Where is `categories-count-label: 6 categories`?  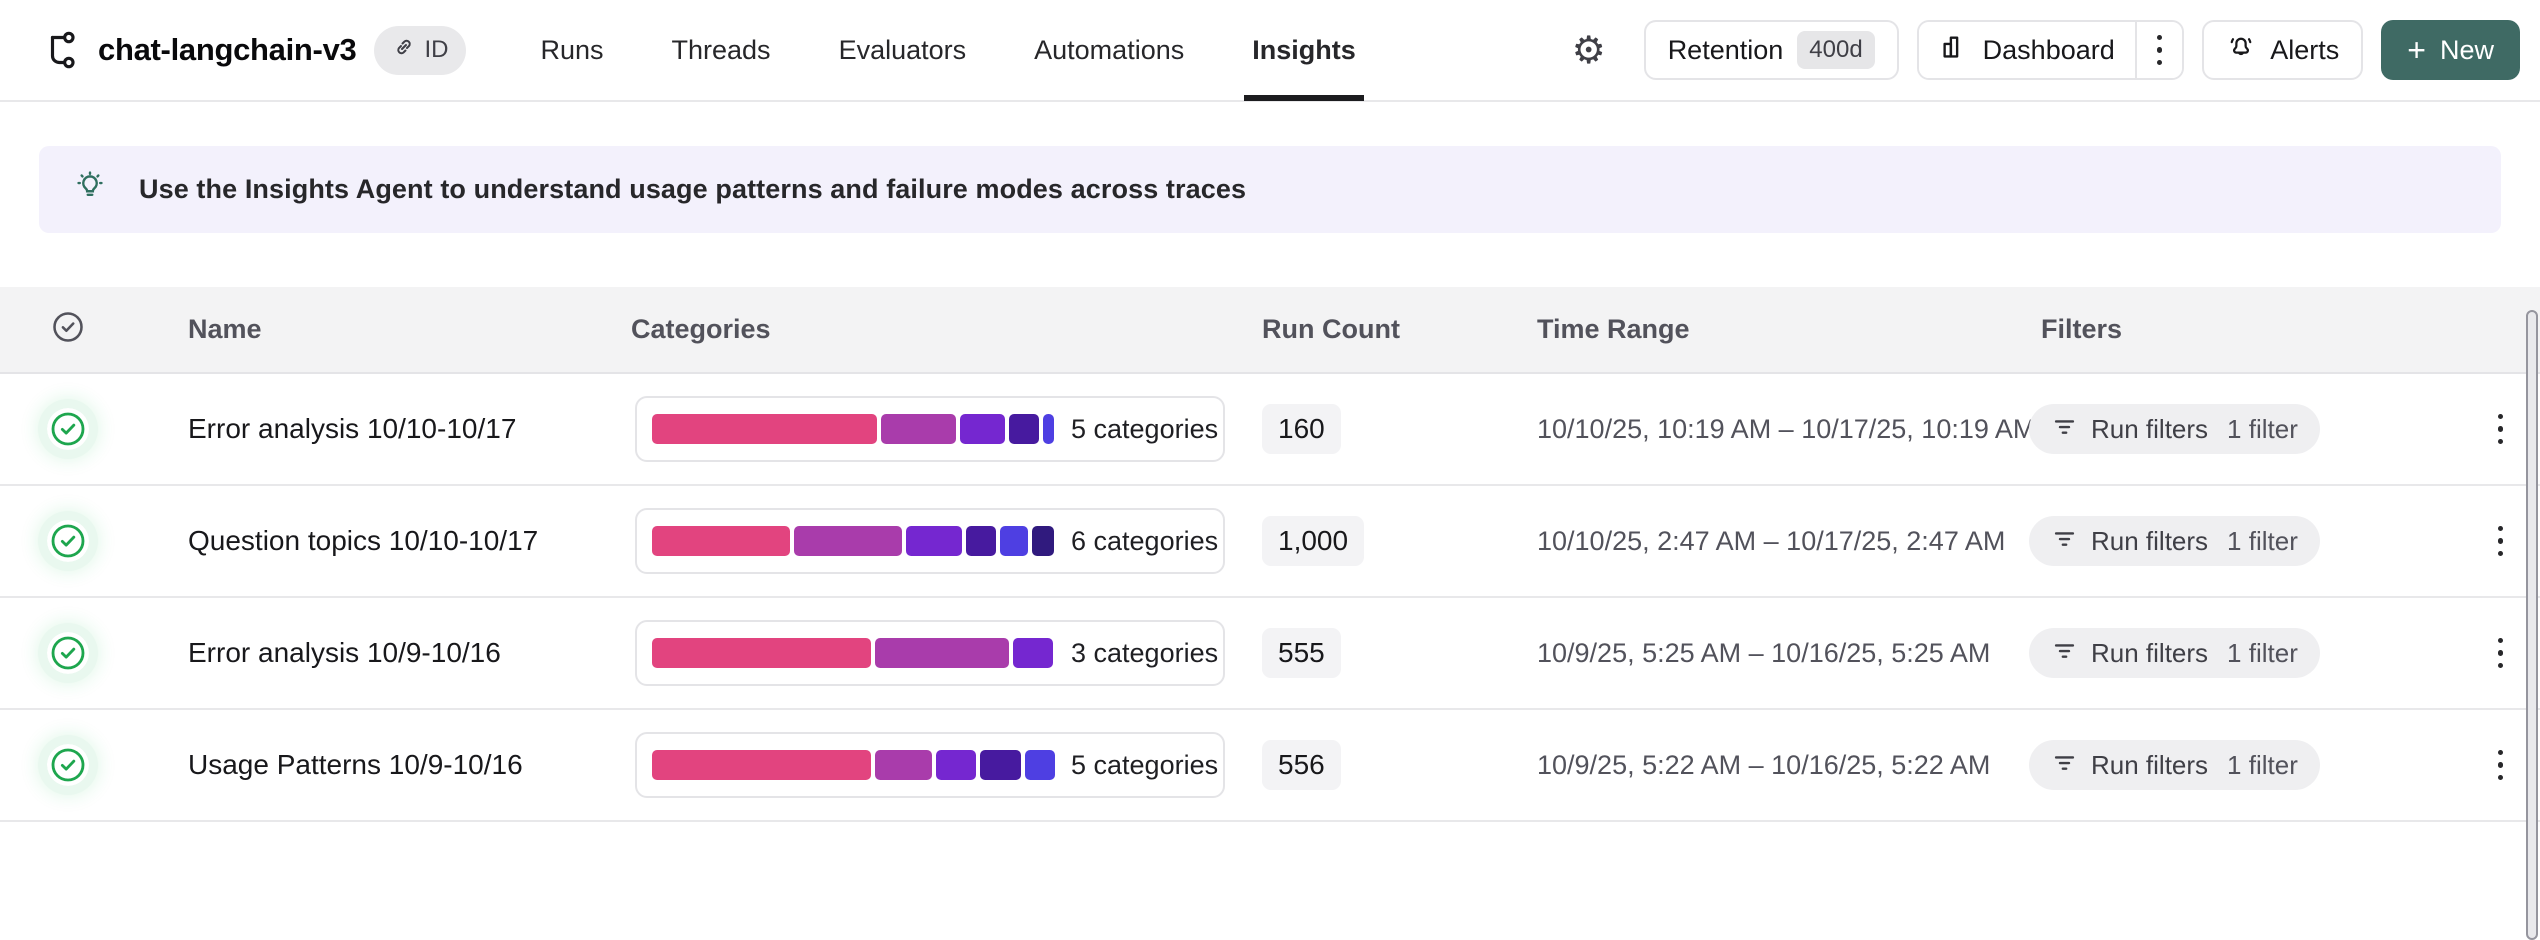
categories-count-label: 6 categories is located at coordinates (1145, 540).